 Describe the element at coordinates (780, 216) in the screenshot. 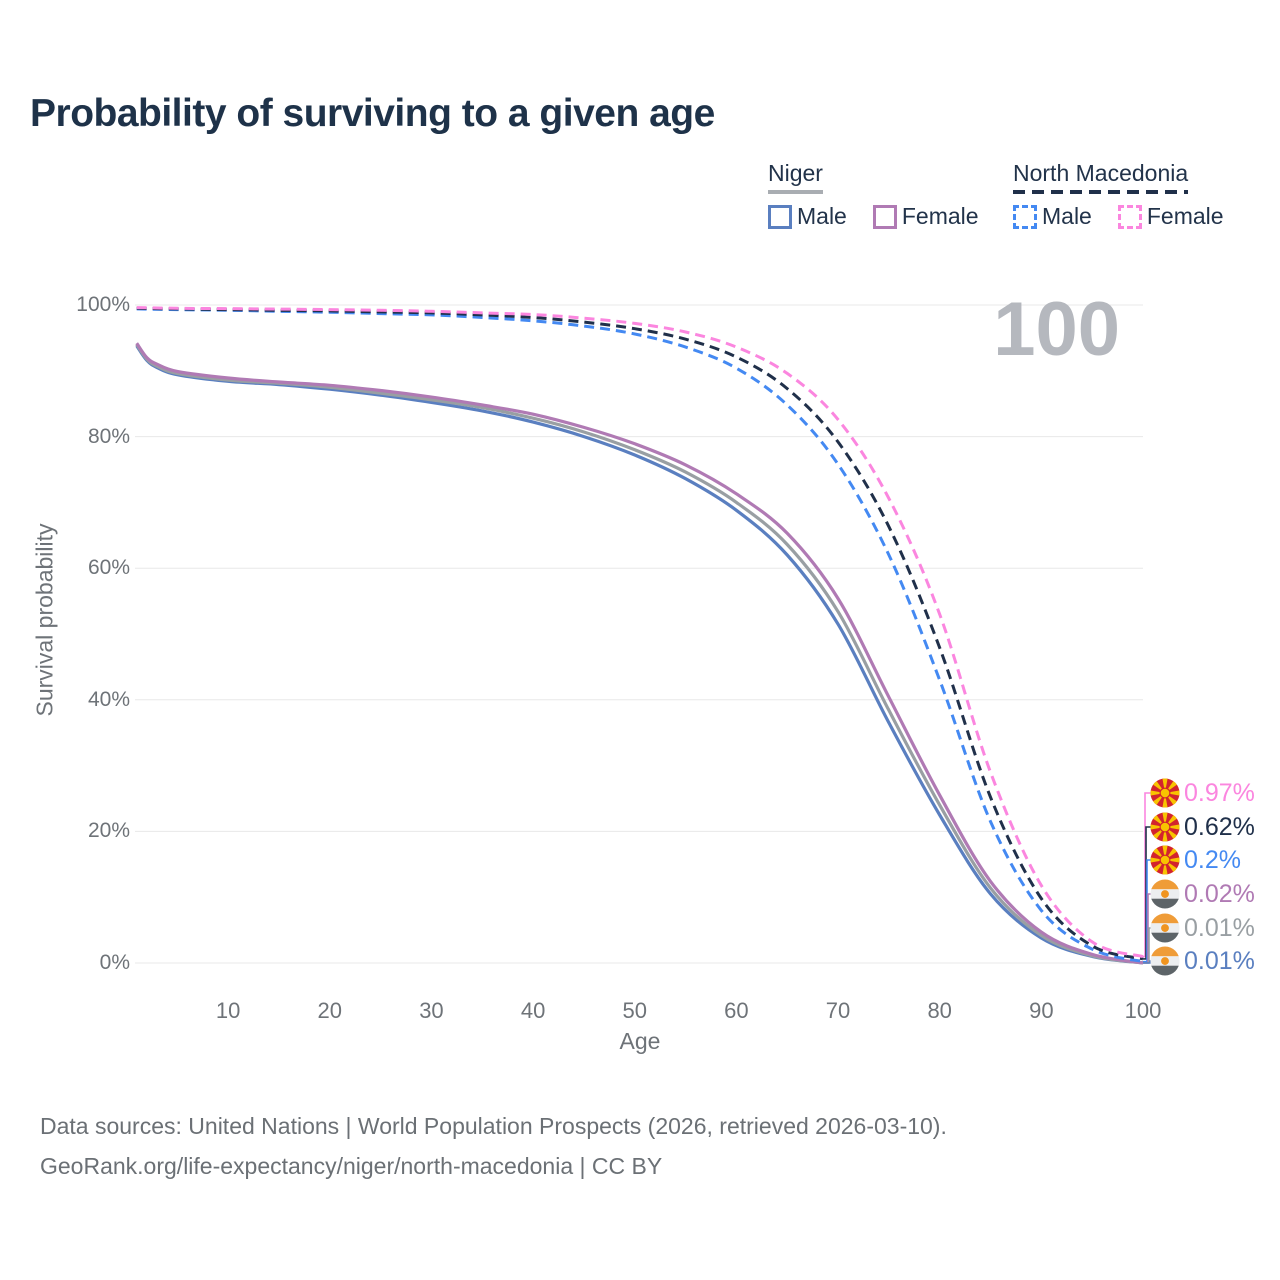

I see `niger-male-swatch-icon` at that location.